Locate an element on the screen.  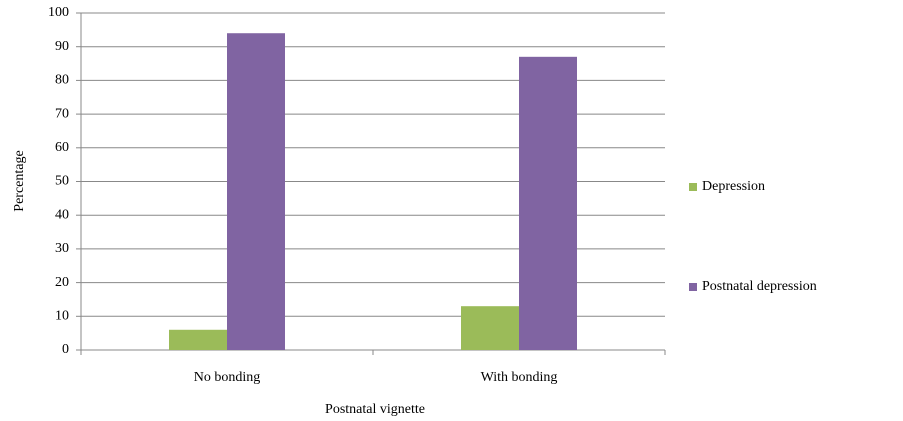
y-tick-label: 50 is located at coordinates (62, 181).